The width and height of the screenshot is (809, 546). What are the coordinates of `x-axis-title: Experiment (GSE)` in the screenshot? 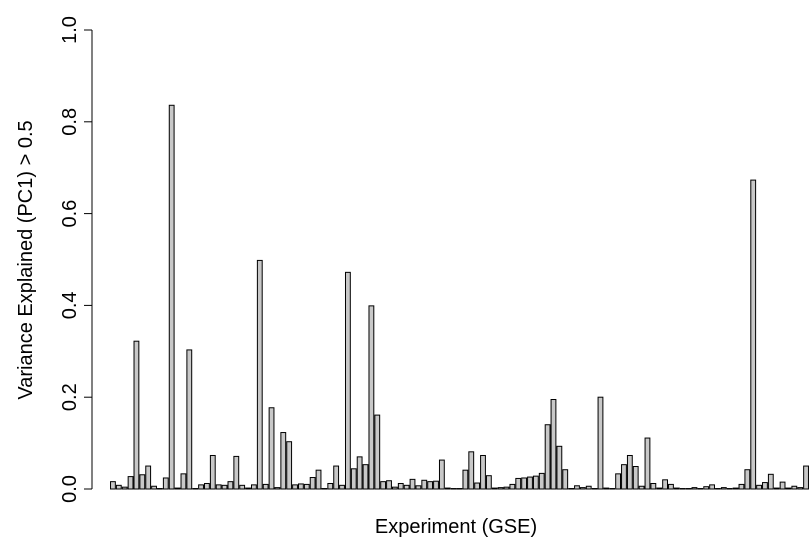 It's located at (456, 527).